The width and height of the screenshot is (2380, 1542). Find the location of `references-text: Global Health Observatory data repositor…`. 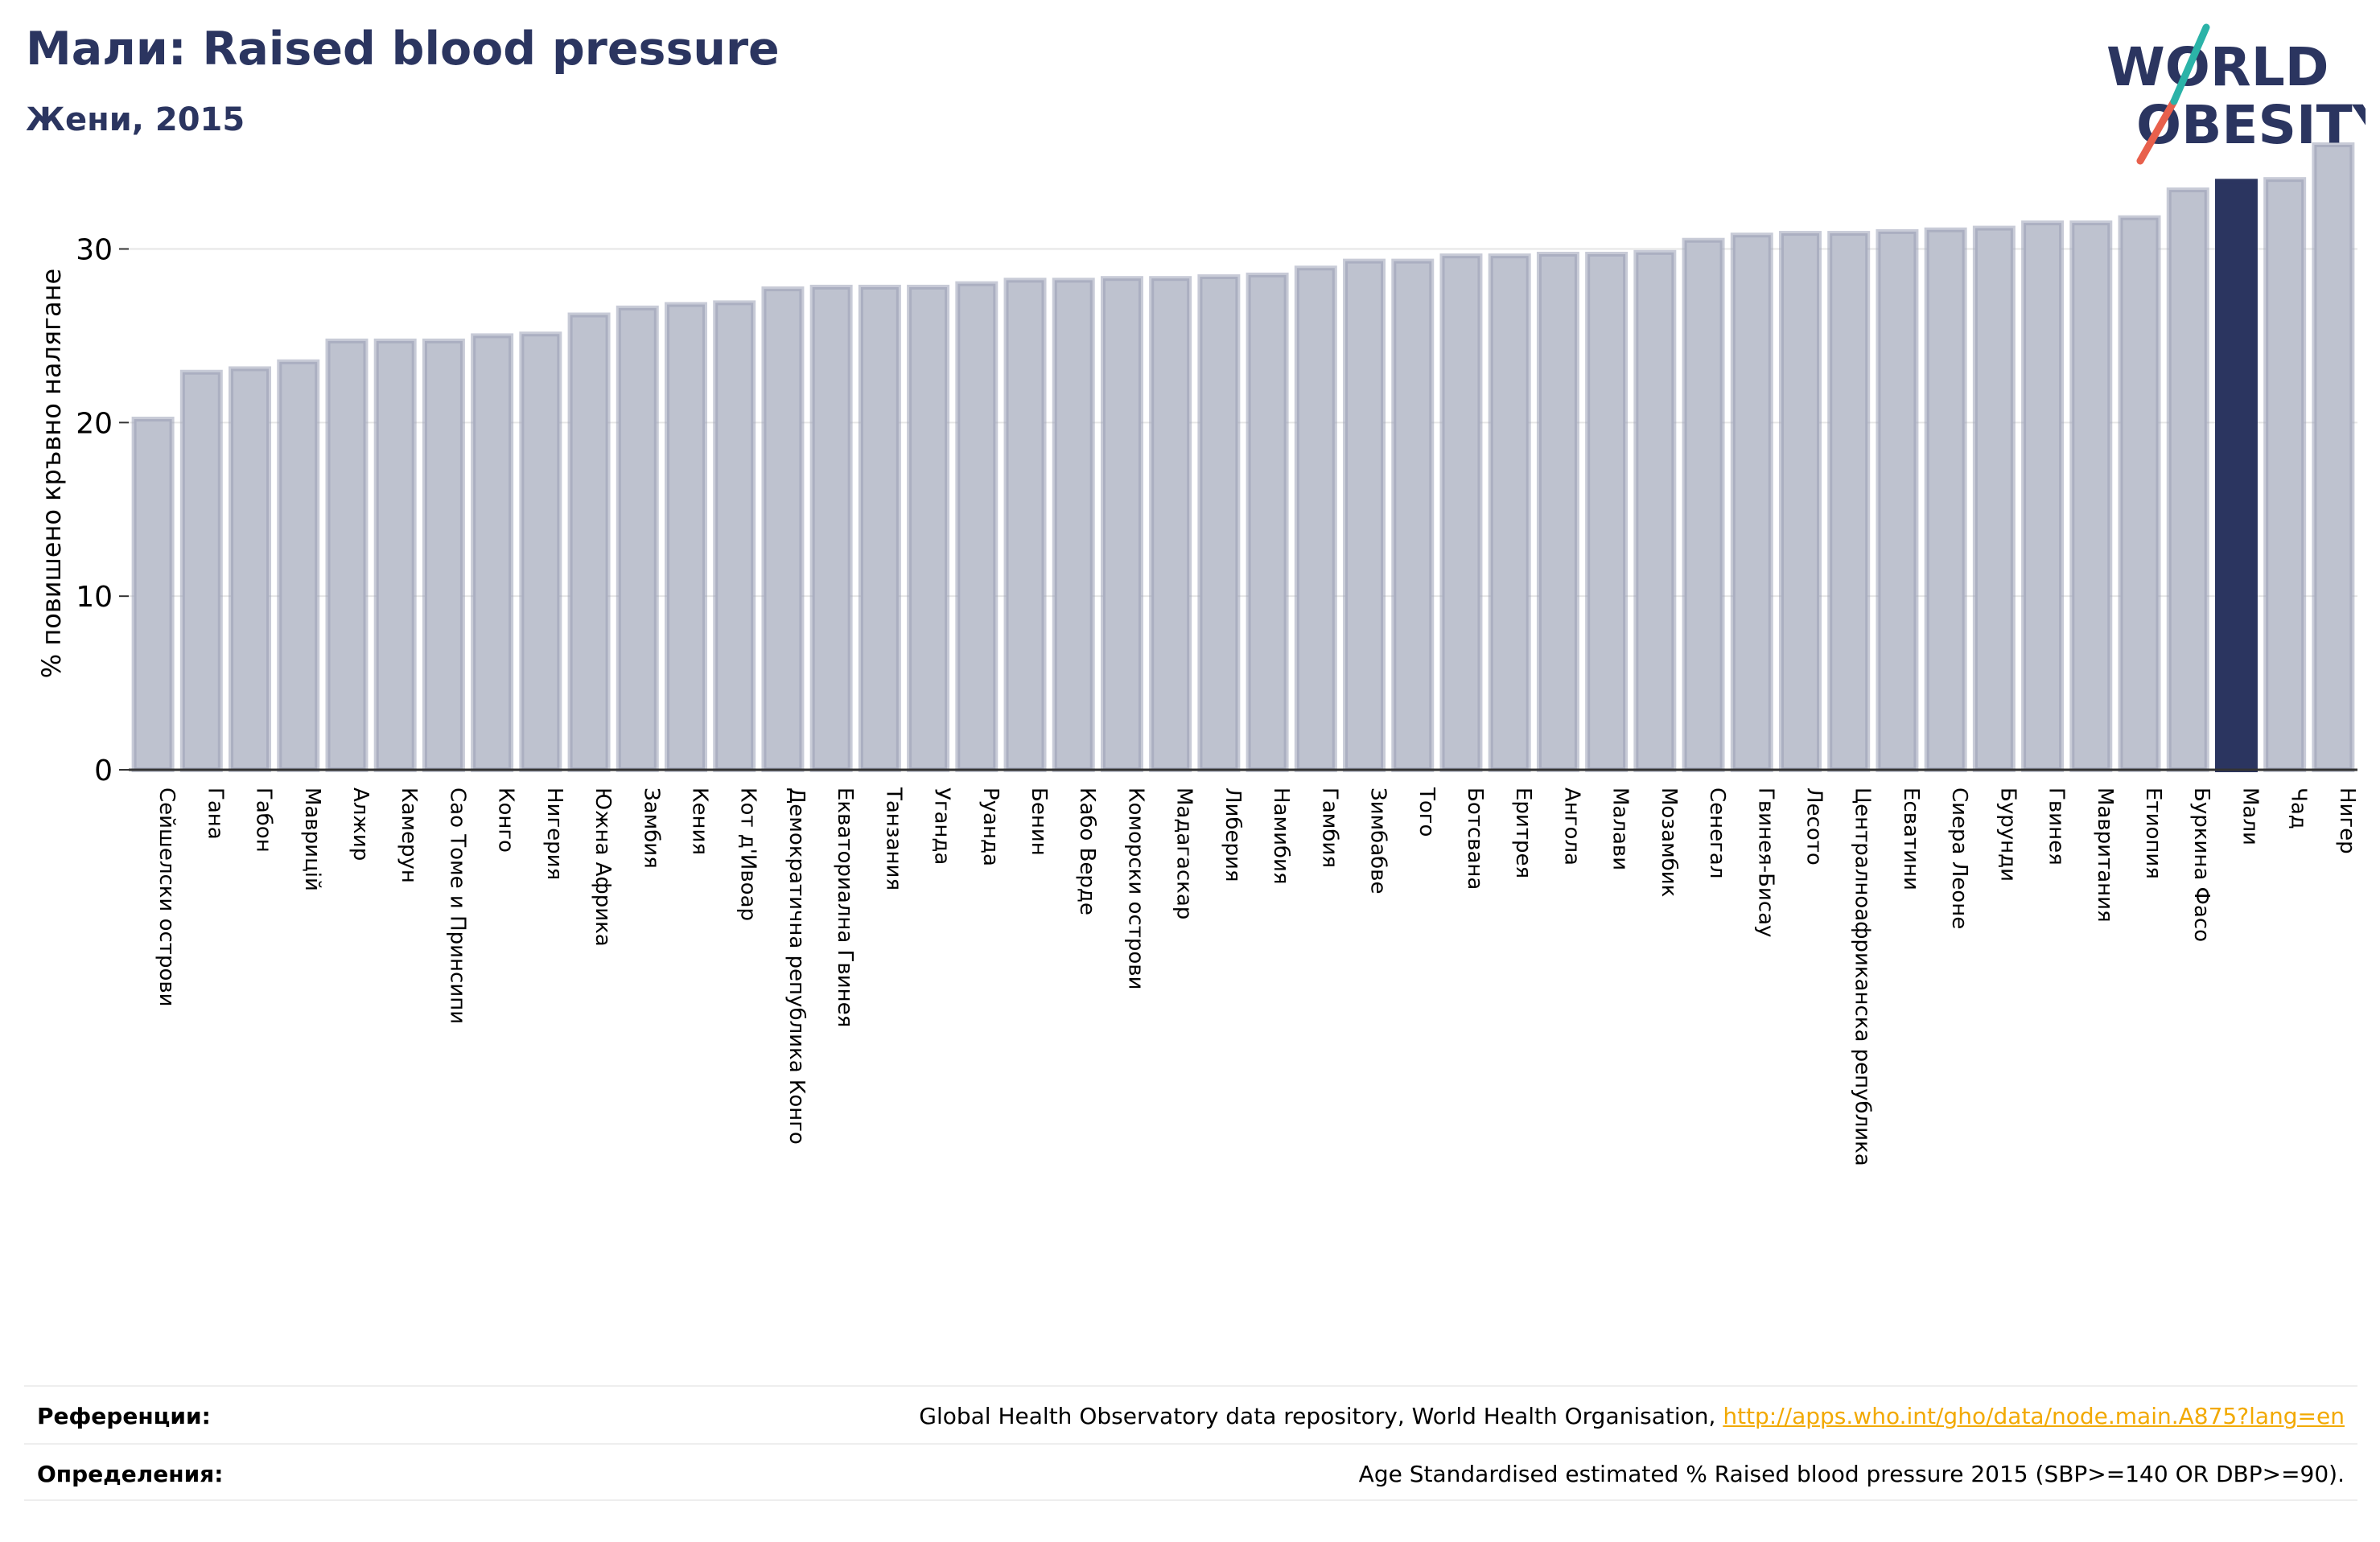

references-text: Global Health Observatory data repositor… is located at coordinates (1321, 1416).